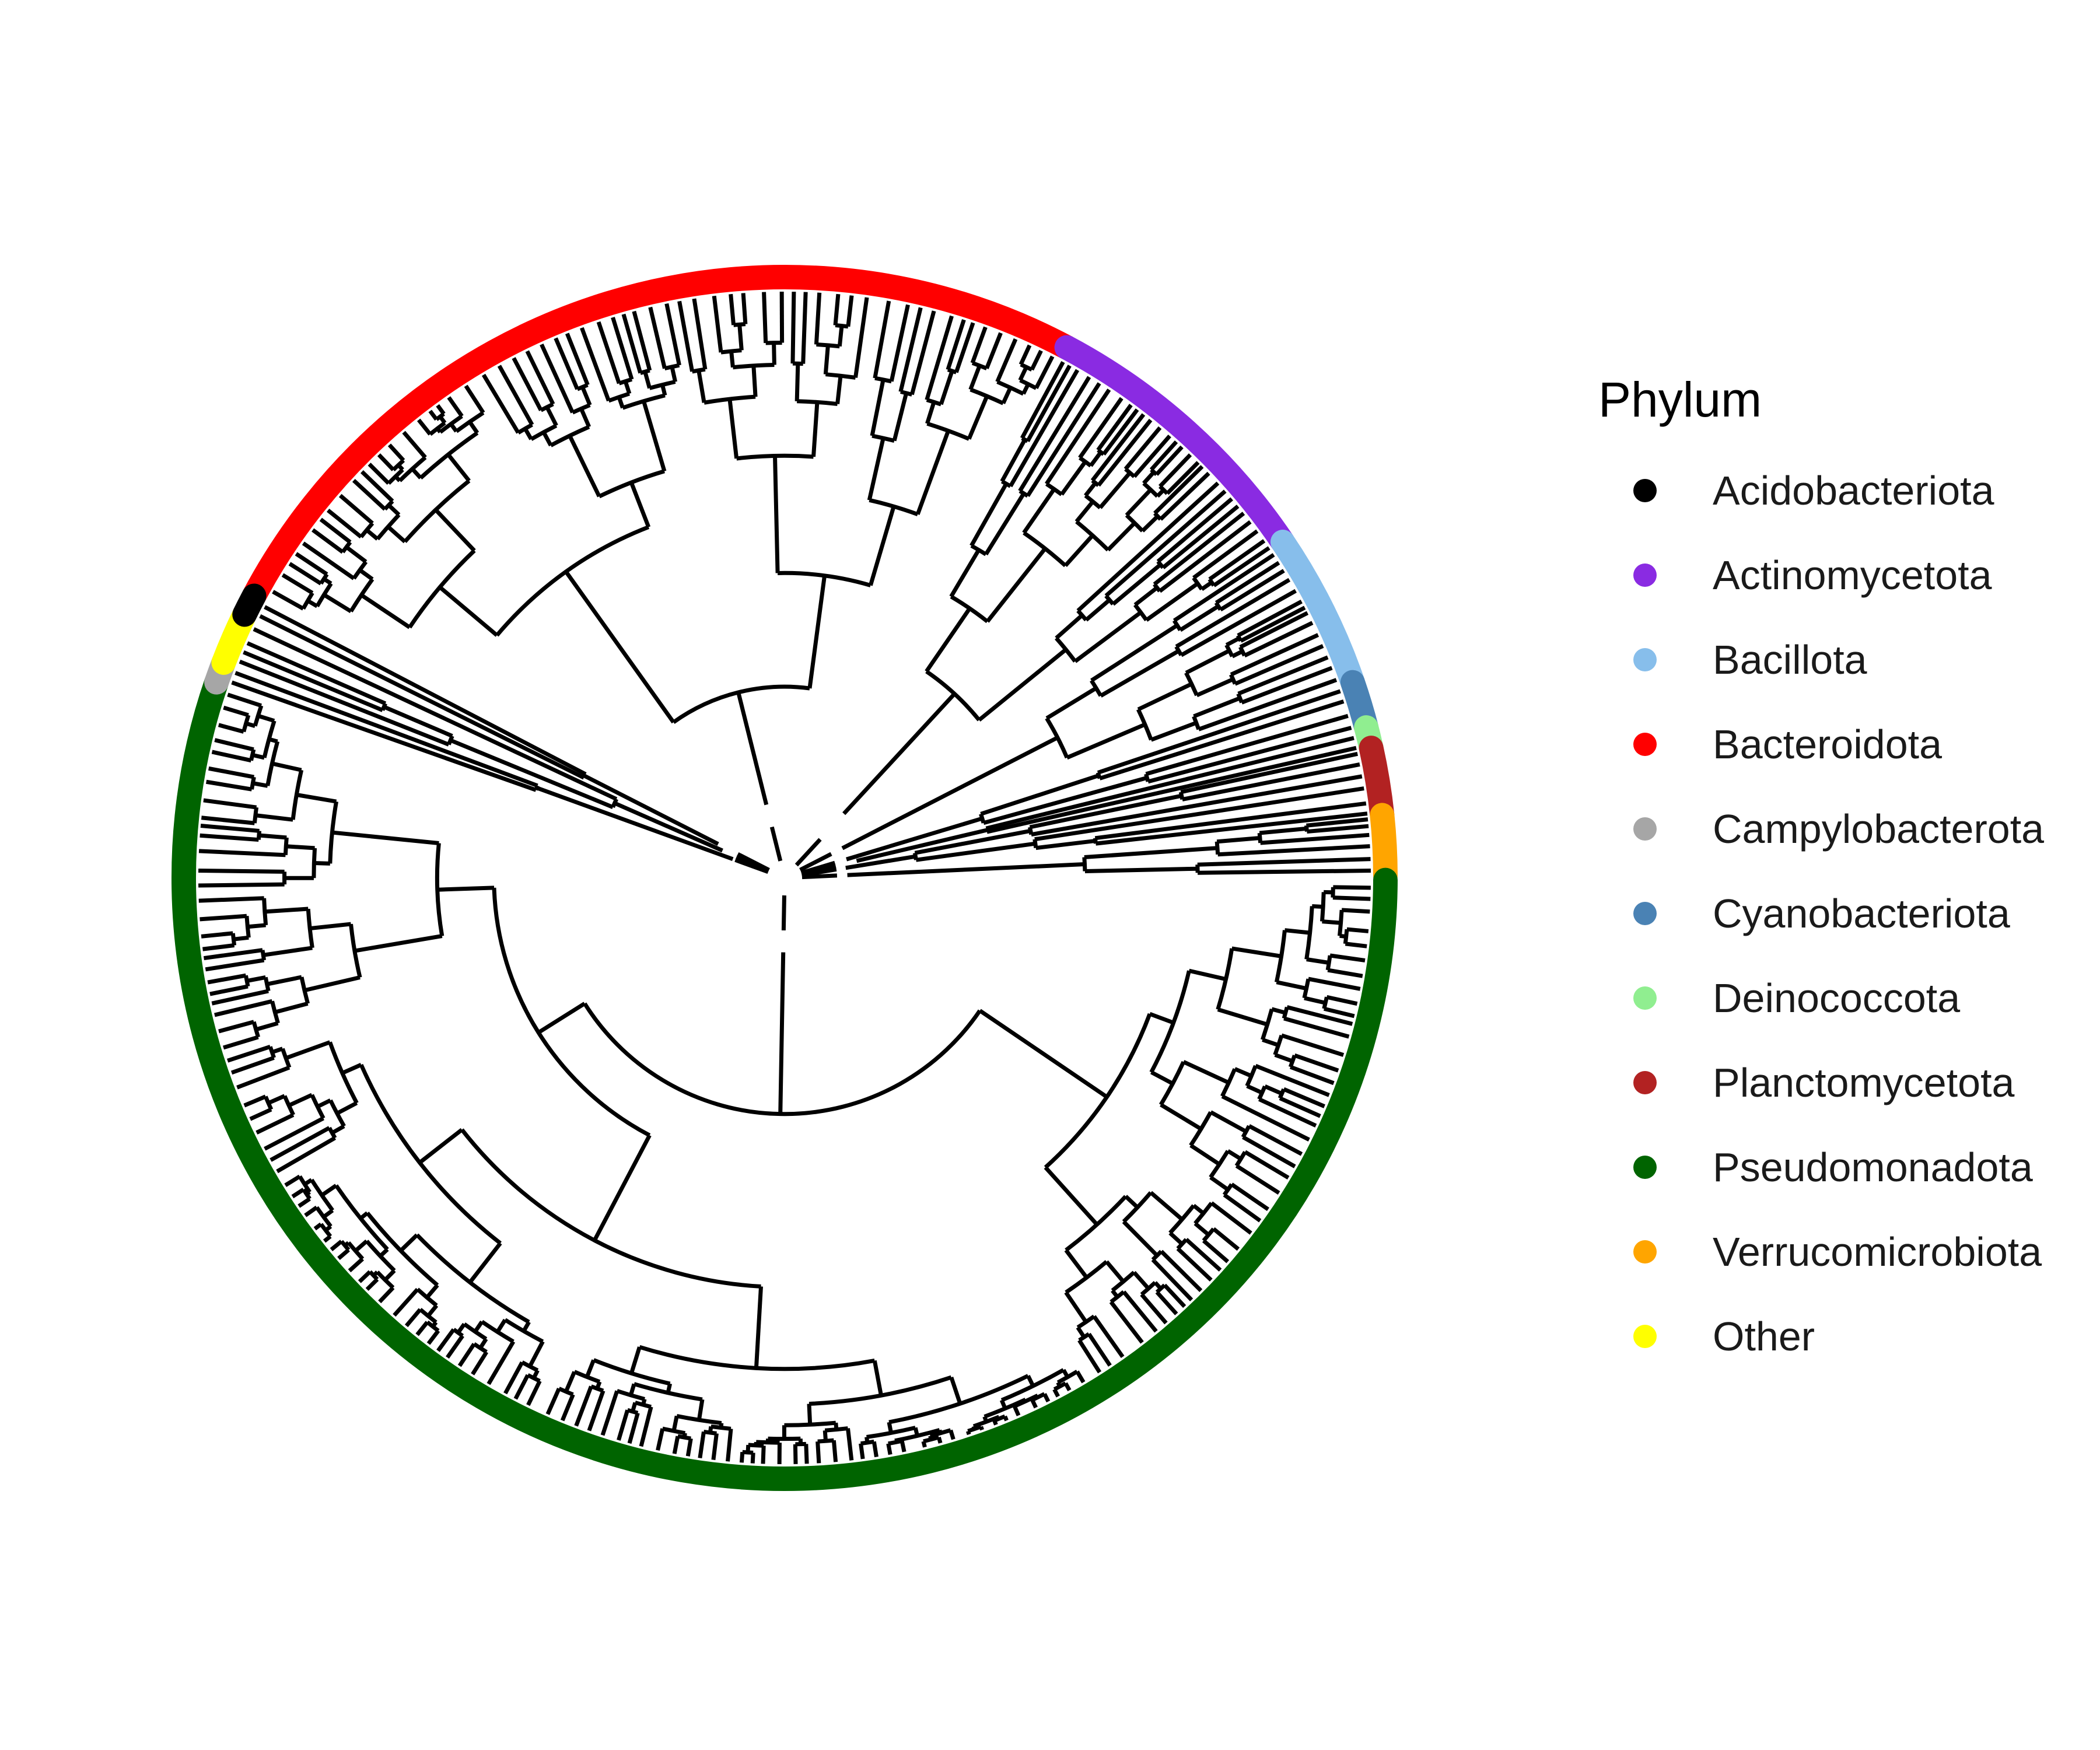 The height and width of the screenshot is (1750, 2100). What do you see at coordinates (1852, 575) in the screenshot?
I see `legend-label: Actinomycetota` at bounding box center [1852, 575].